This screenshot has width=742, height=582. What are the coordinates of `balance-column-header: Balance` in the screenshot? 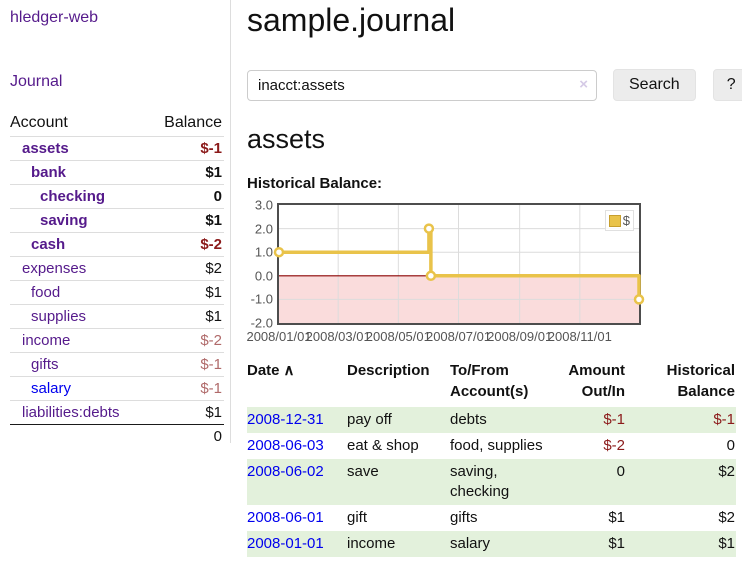 It's located at (193, 122).